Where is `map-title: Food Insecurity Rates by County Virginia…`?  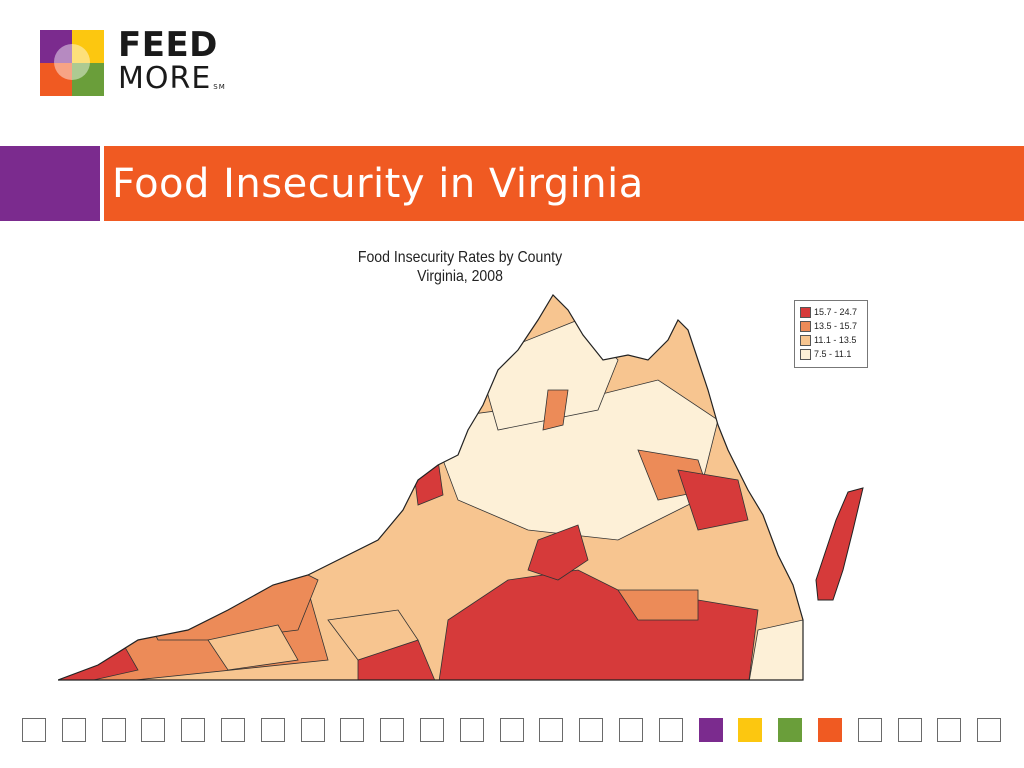
map-title: Food Insecurity Rates by County Virginia… is located at coordinates (460, 267).